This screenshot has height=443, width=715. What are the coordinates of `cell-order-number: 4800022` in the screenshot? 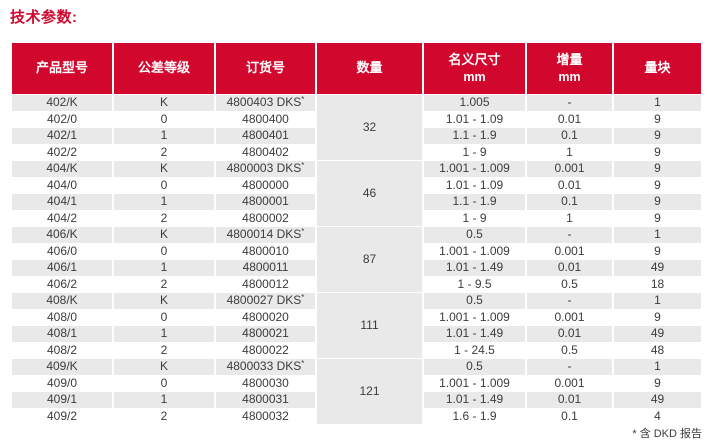 It's located at (265, 350).